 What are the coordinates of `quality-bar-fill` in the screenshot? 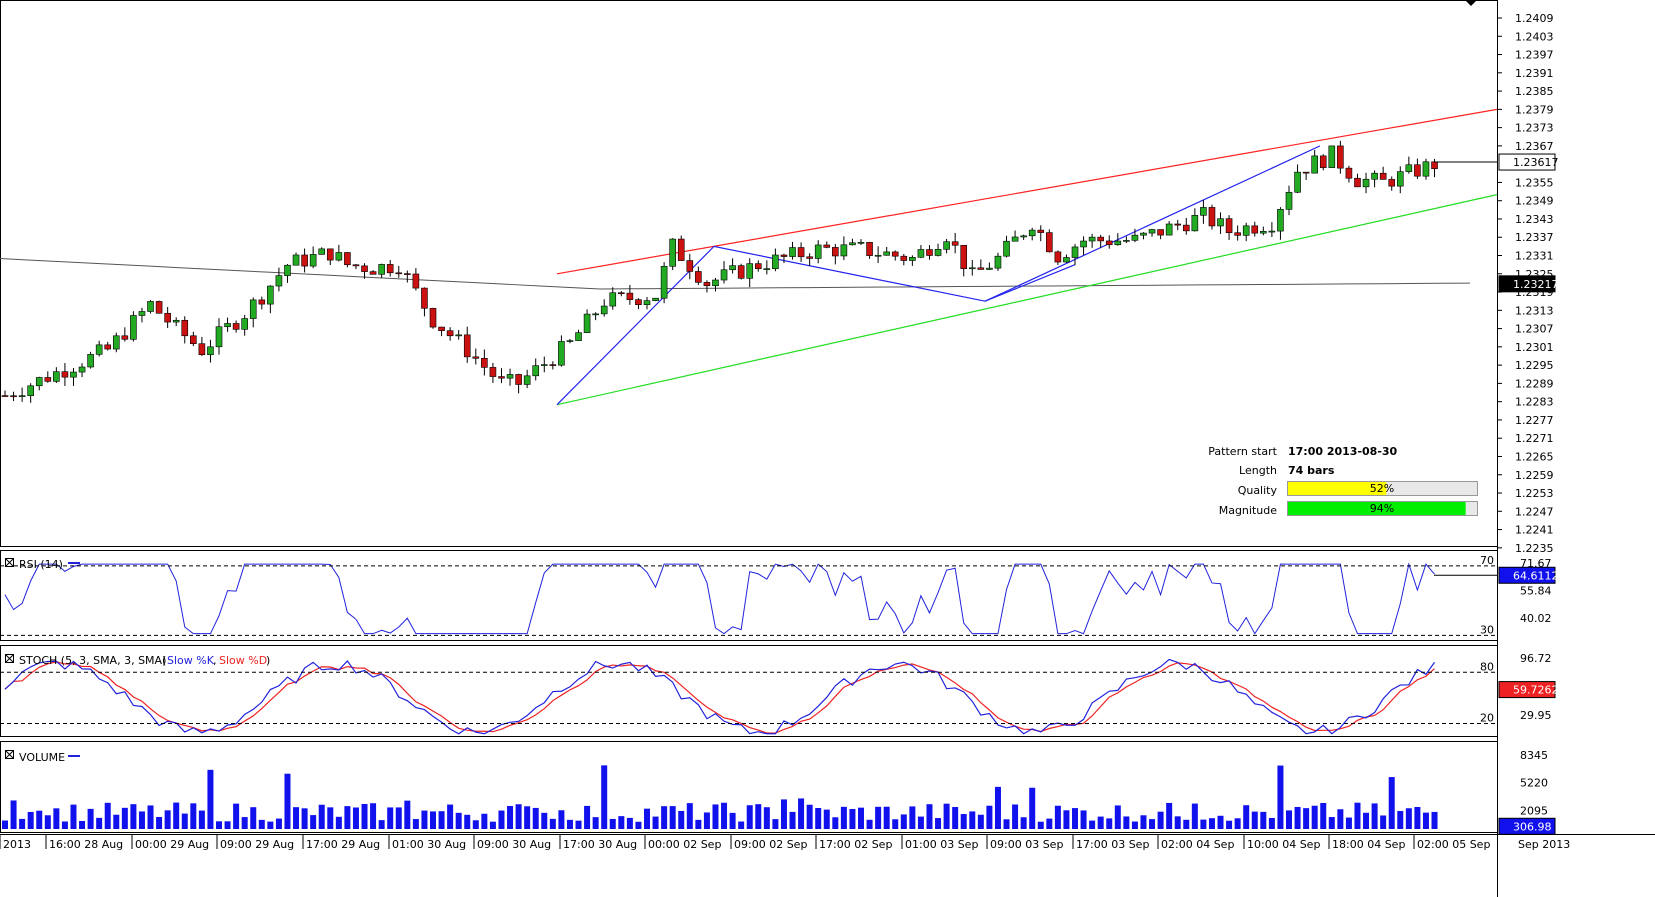 It's located at (1337, 488).